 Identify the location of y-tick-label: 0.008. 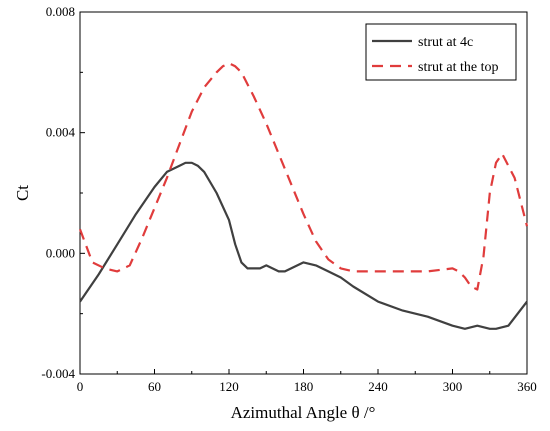
(60, 11).